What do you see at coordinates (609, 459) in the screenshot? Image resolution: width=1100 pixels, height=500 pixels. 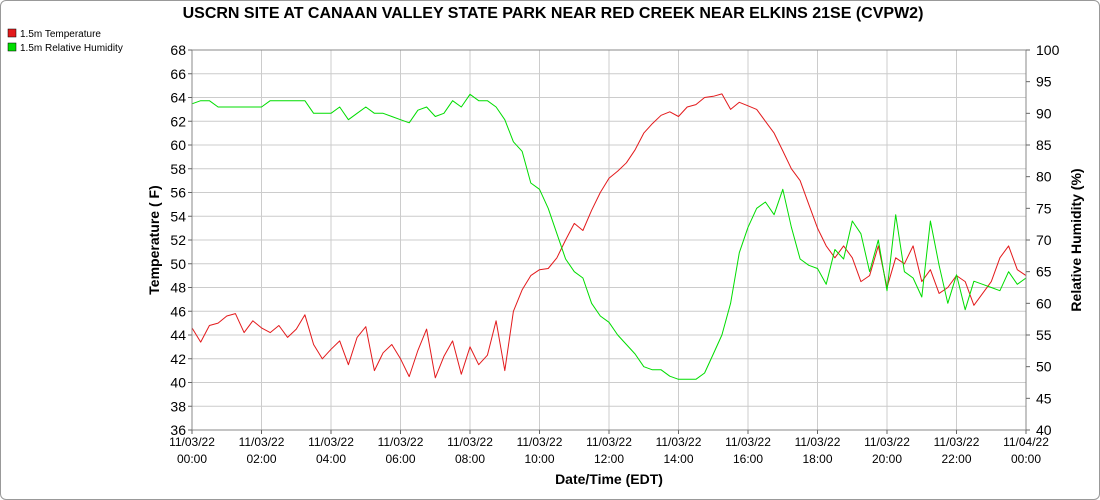 I see `x-tick-time: 12:00` at bounding box center [609, 459].